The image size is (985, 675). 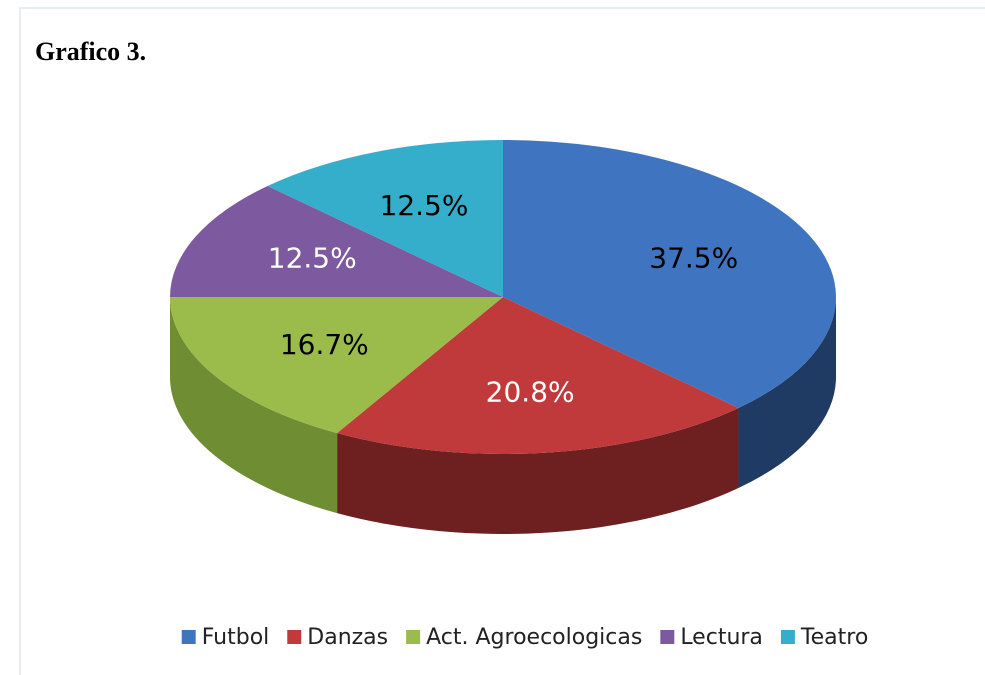 What do you see at coordinates (721, 637) in the screenshot?
I see `legend-label: Lectura` at bounding box center [721, 637].